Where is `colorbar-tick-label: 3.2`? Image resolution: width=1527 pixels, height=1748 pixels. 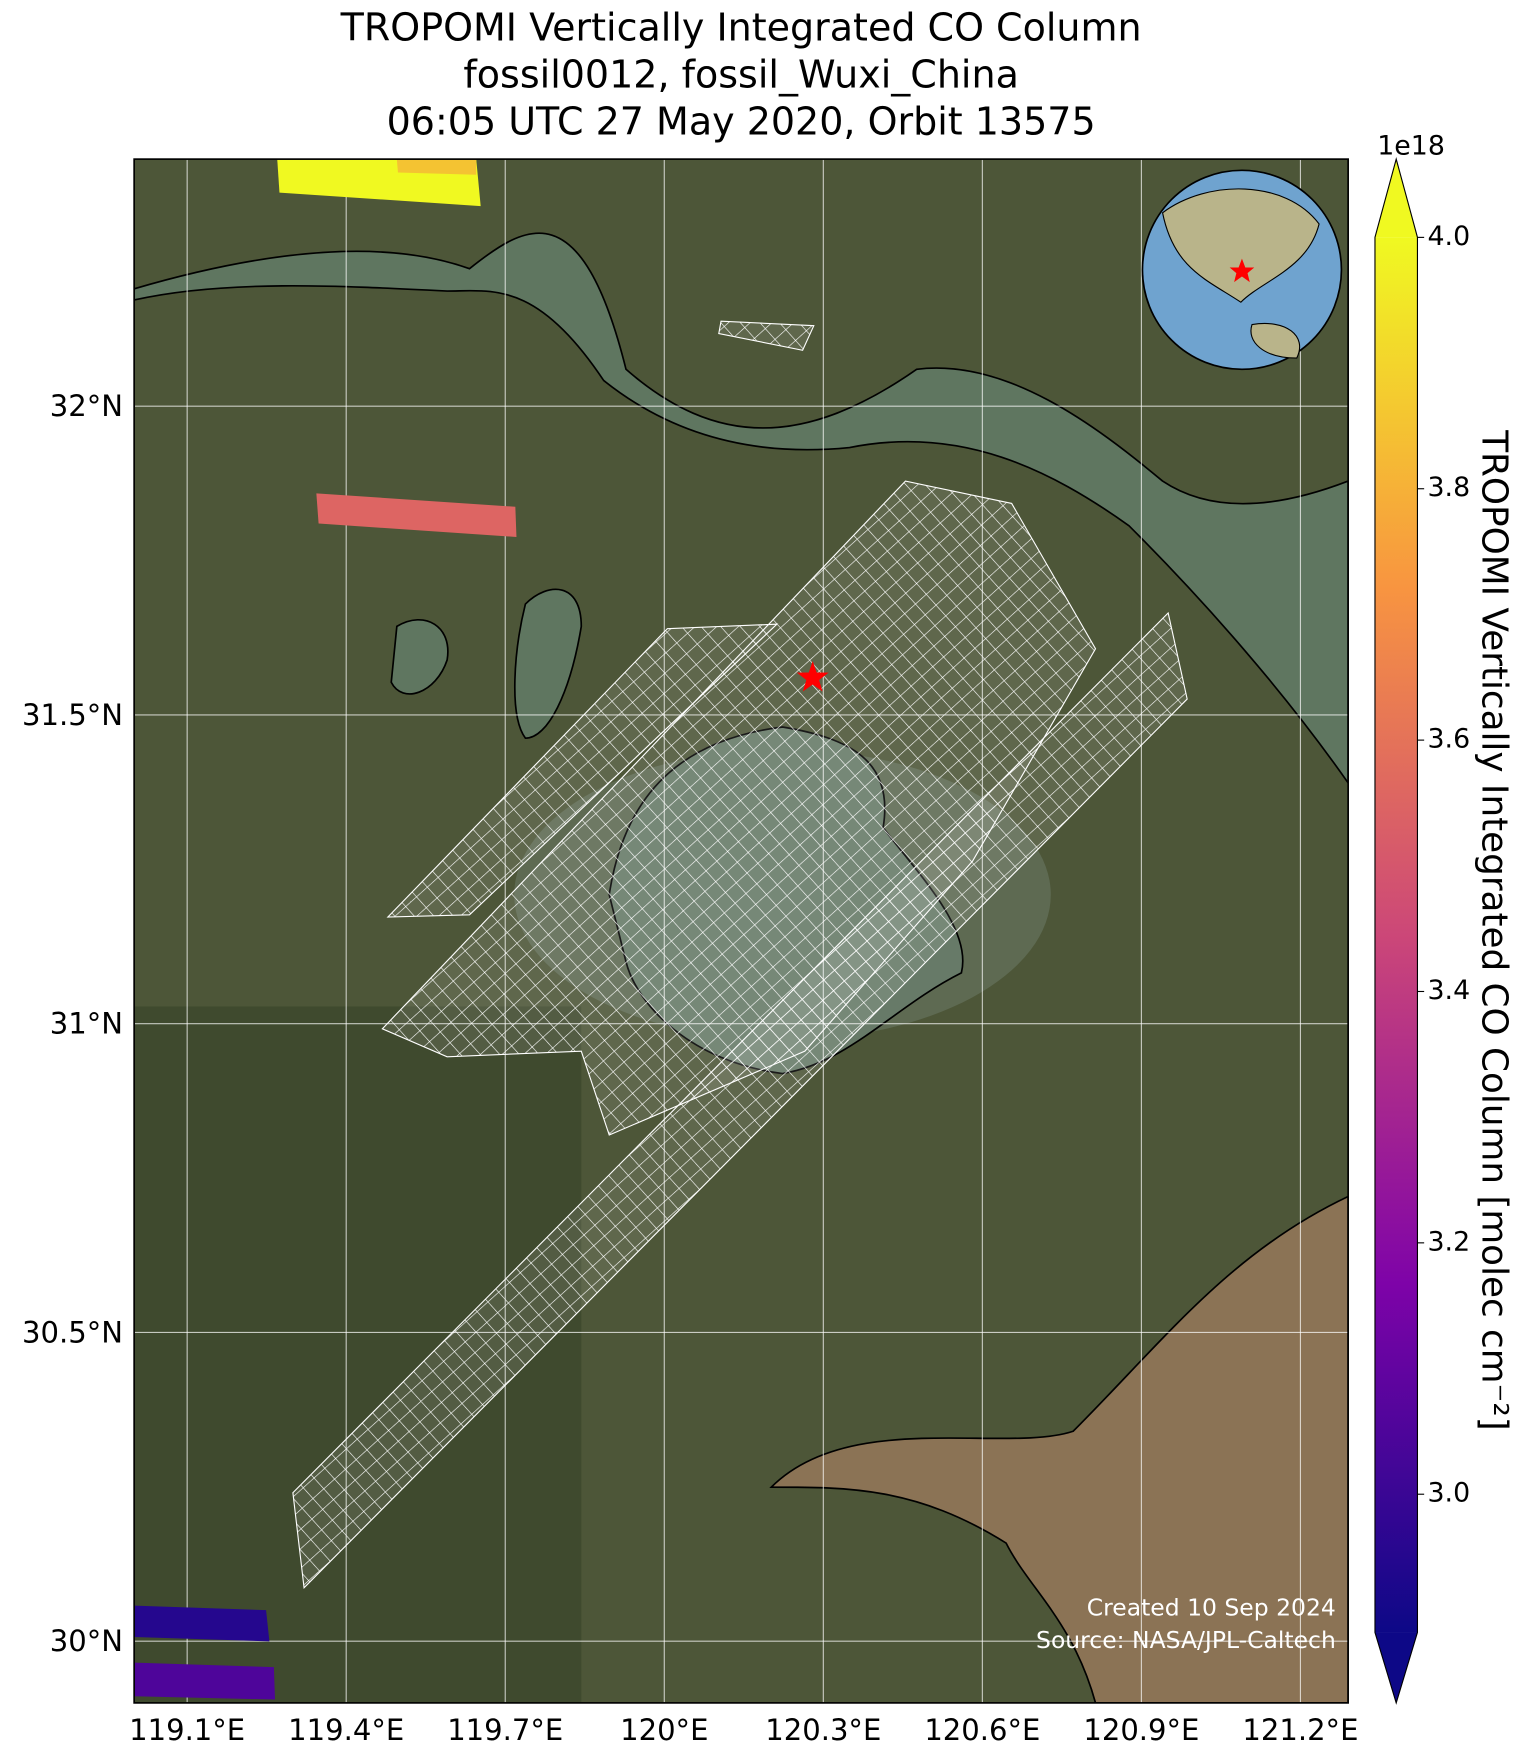 colorbar-tick-label: 3.2 is located at coordinates (1449, 1241).